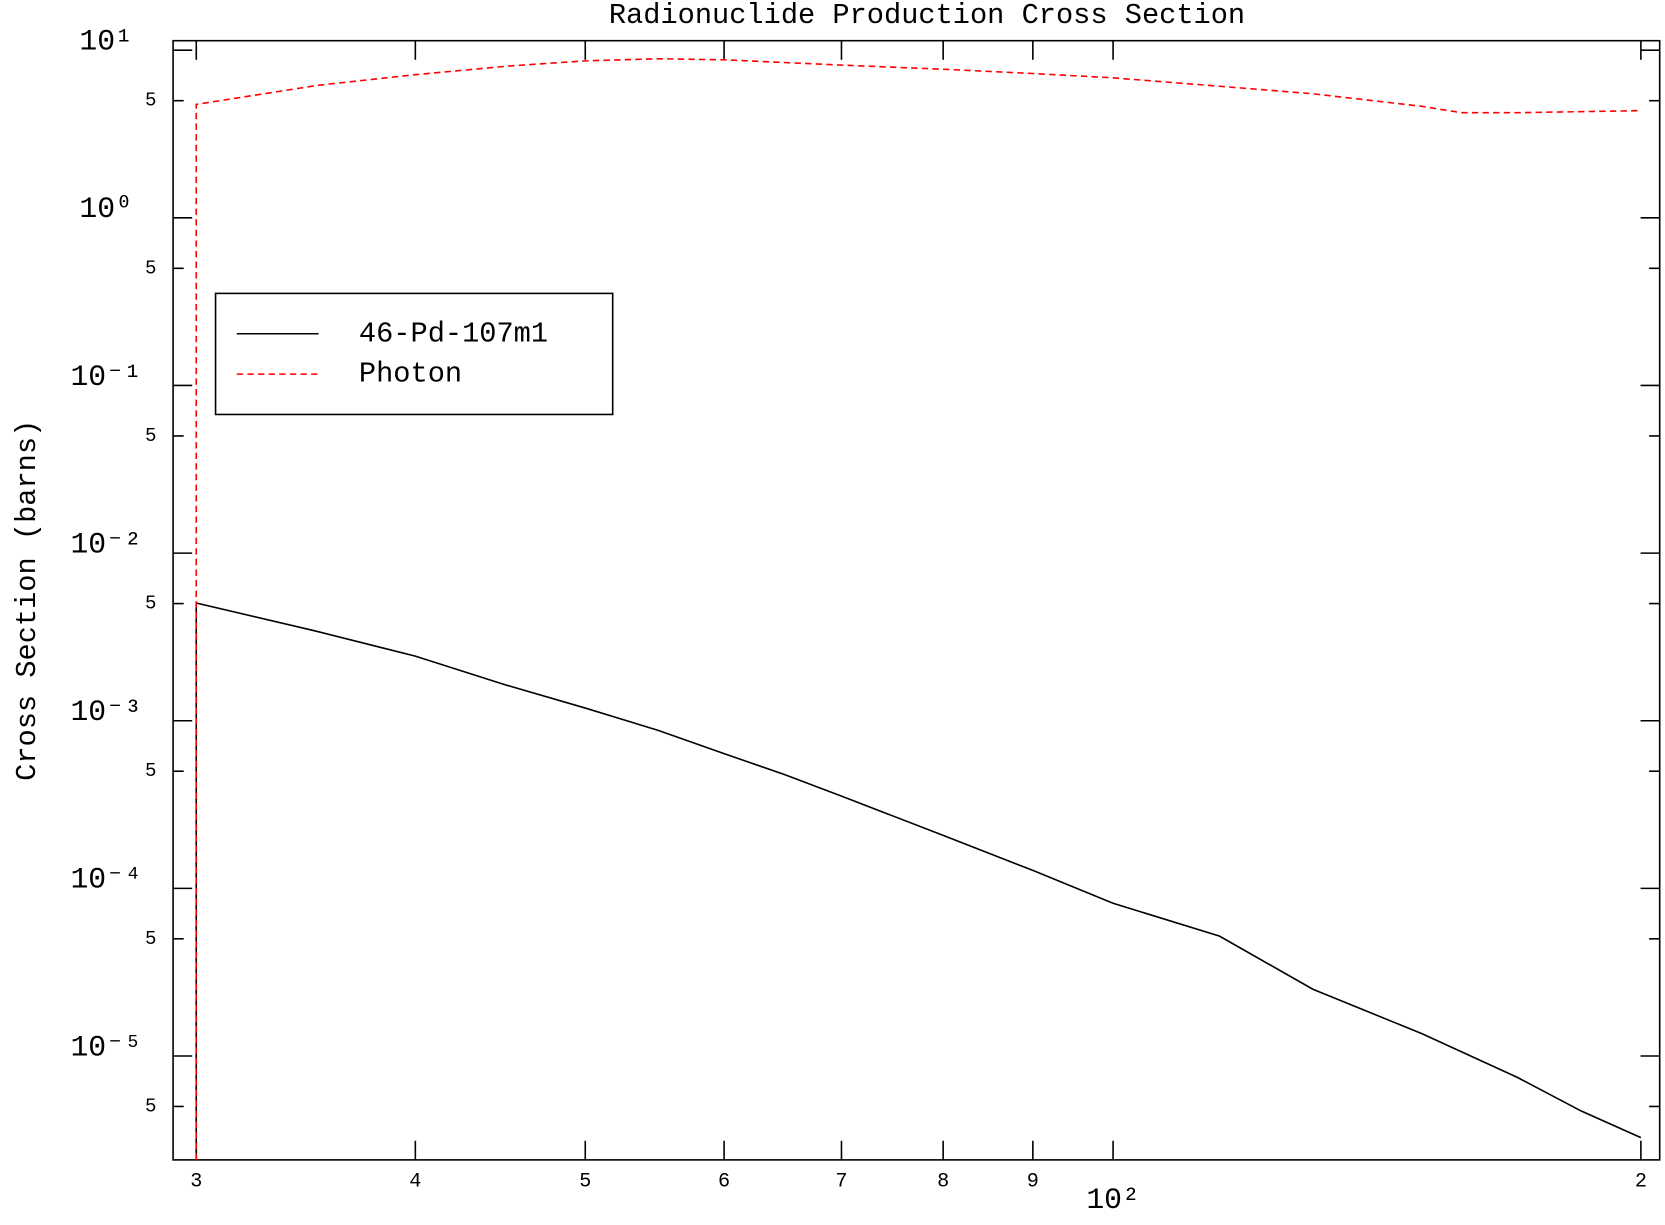 This screenshot has width=1665, height=1225. Describe the element at coordinates (415, 1181) in the screenshot. I see `x-tick-label: 4` at that location.